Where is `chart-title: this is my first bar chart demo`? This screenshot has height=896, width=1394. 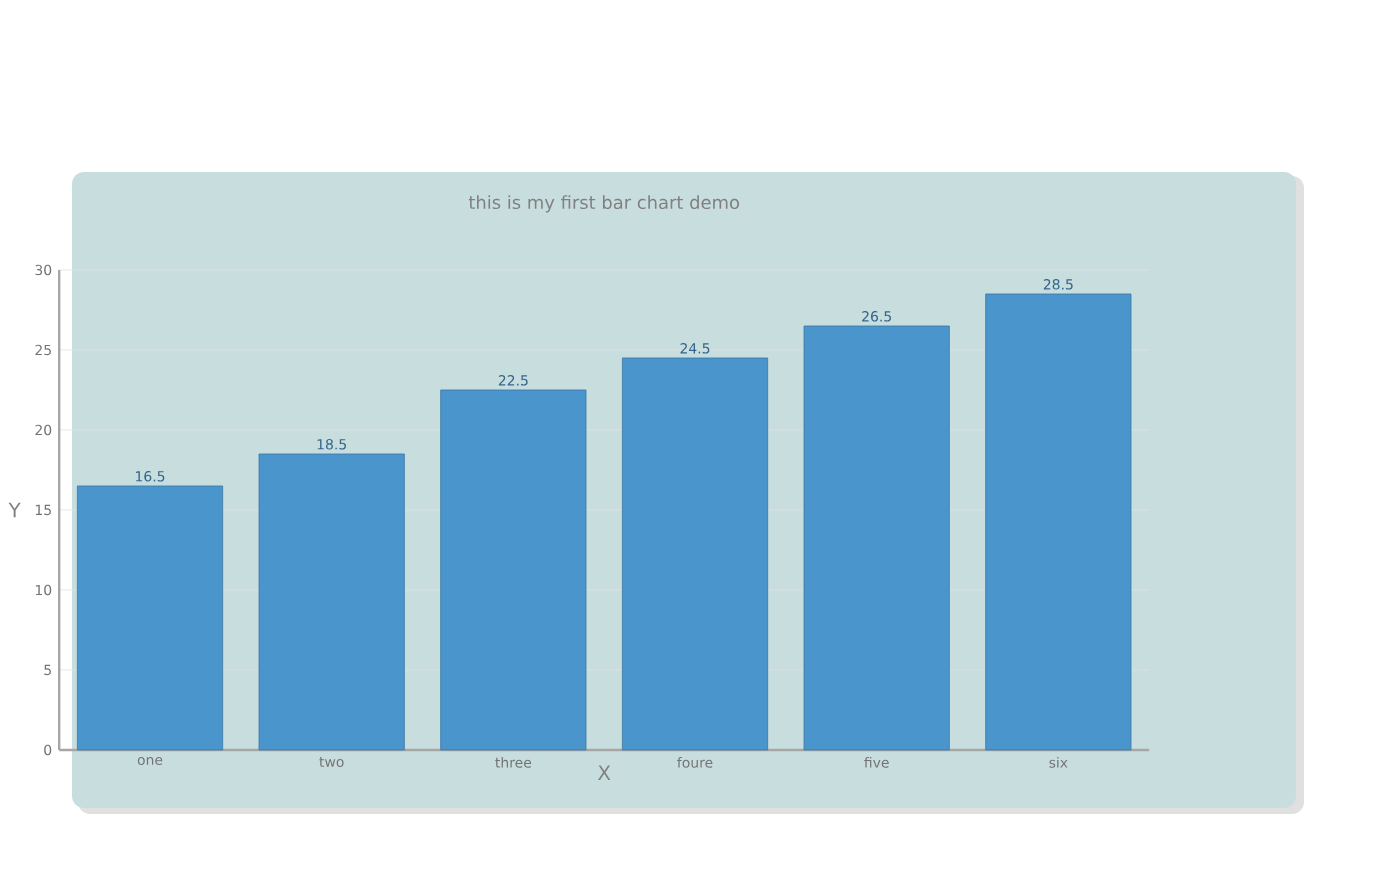 chart-title: this is my first bar chart demo is located at coordinates (604, 204).